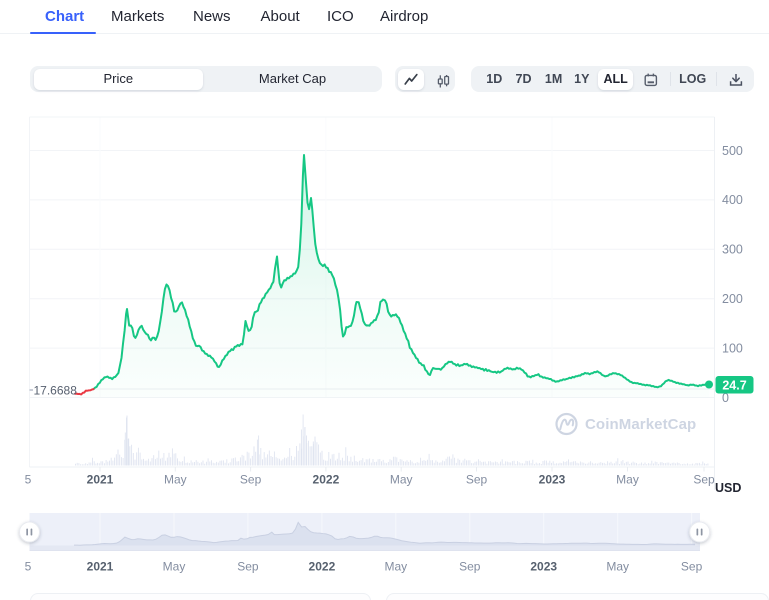 The image size is (769, 600). I want to click on svg-text: 500, so click(732, 151).